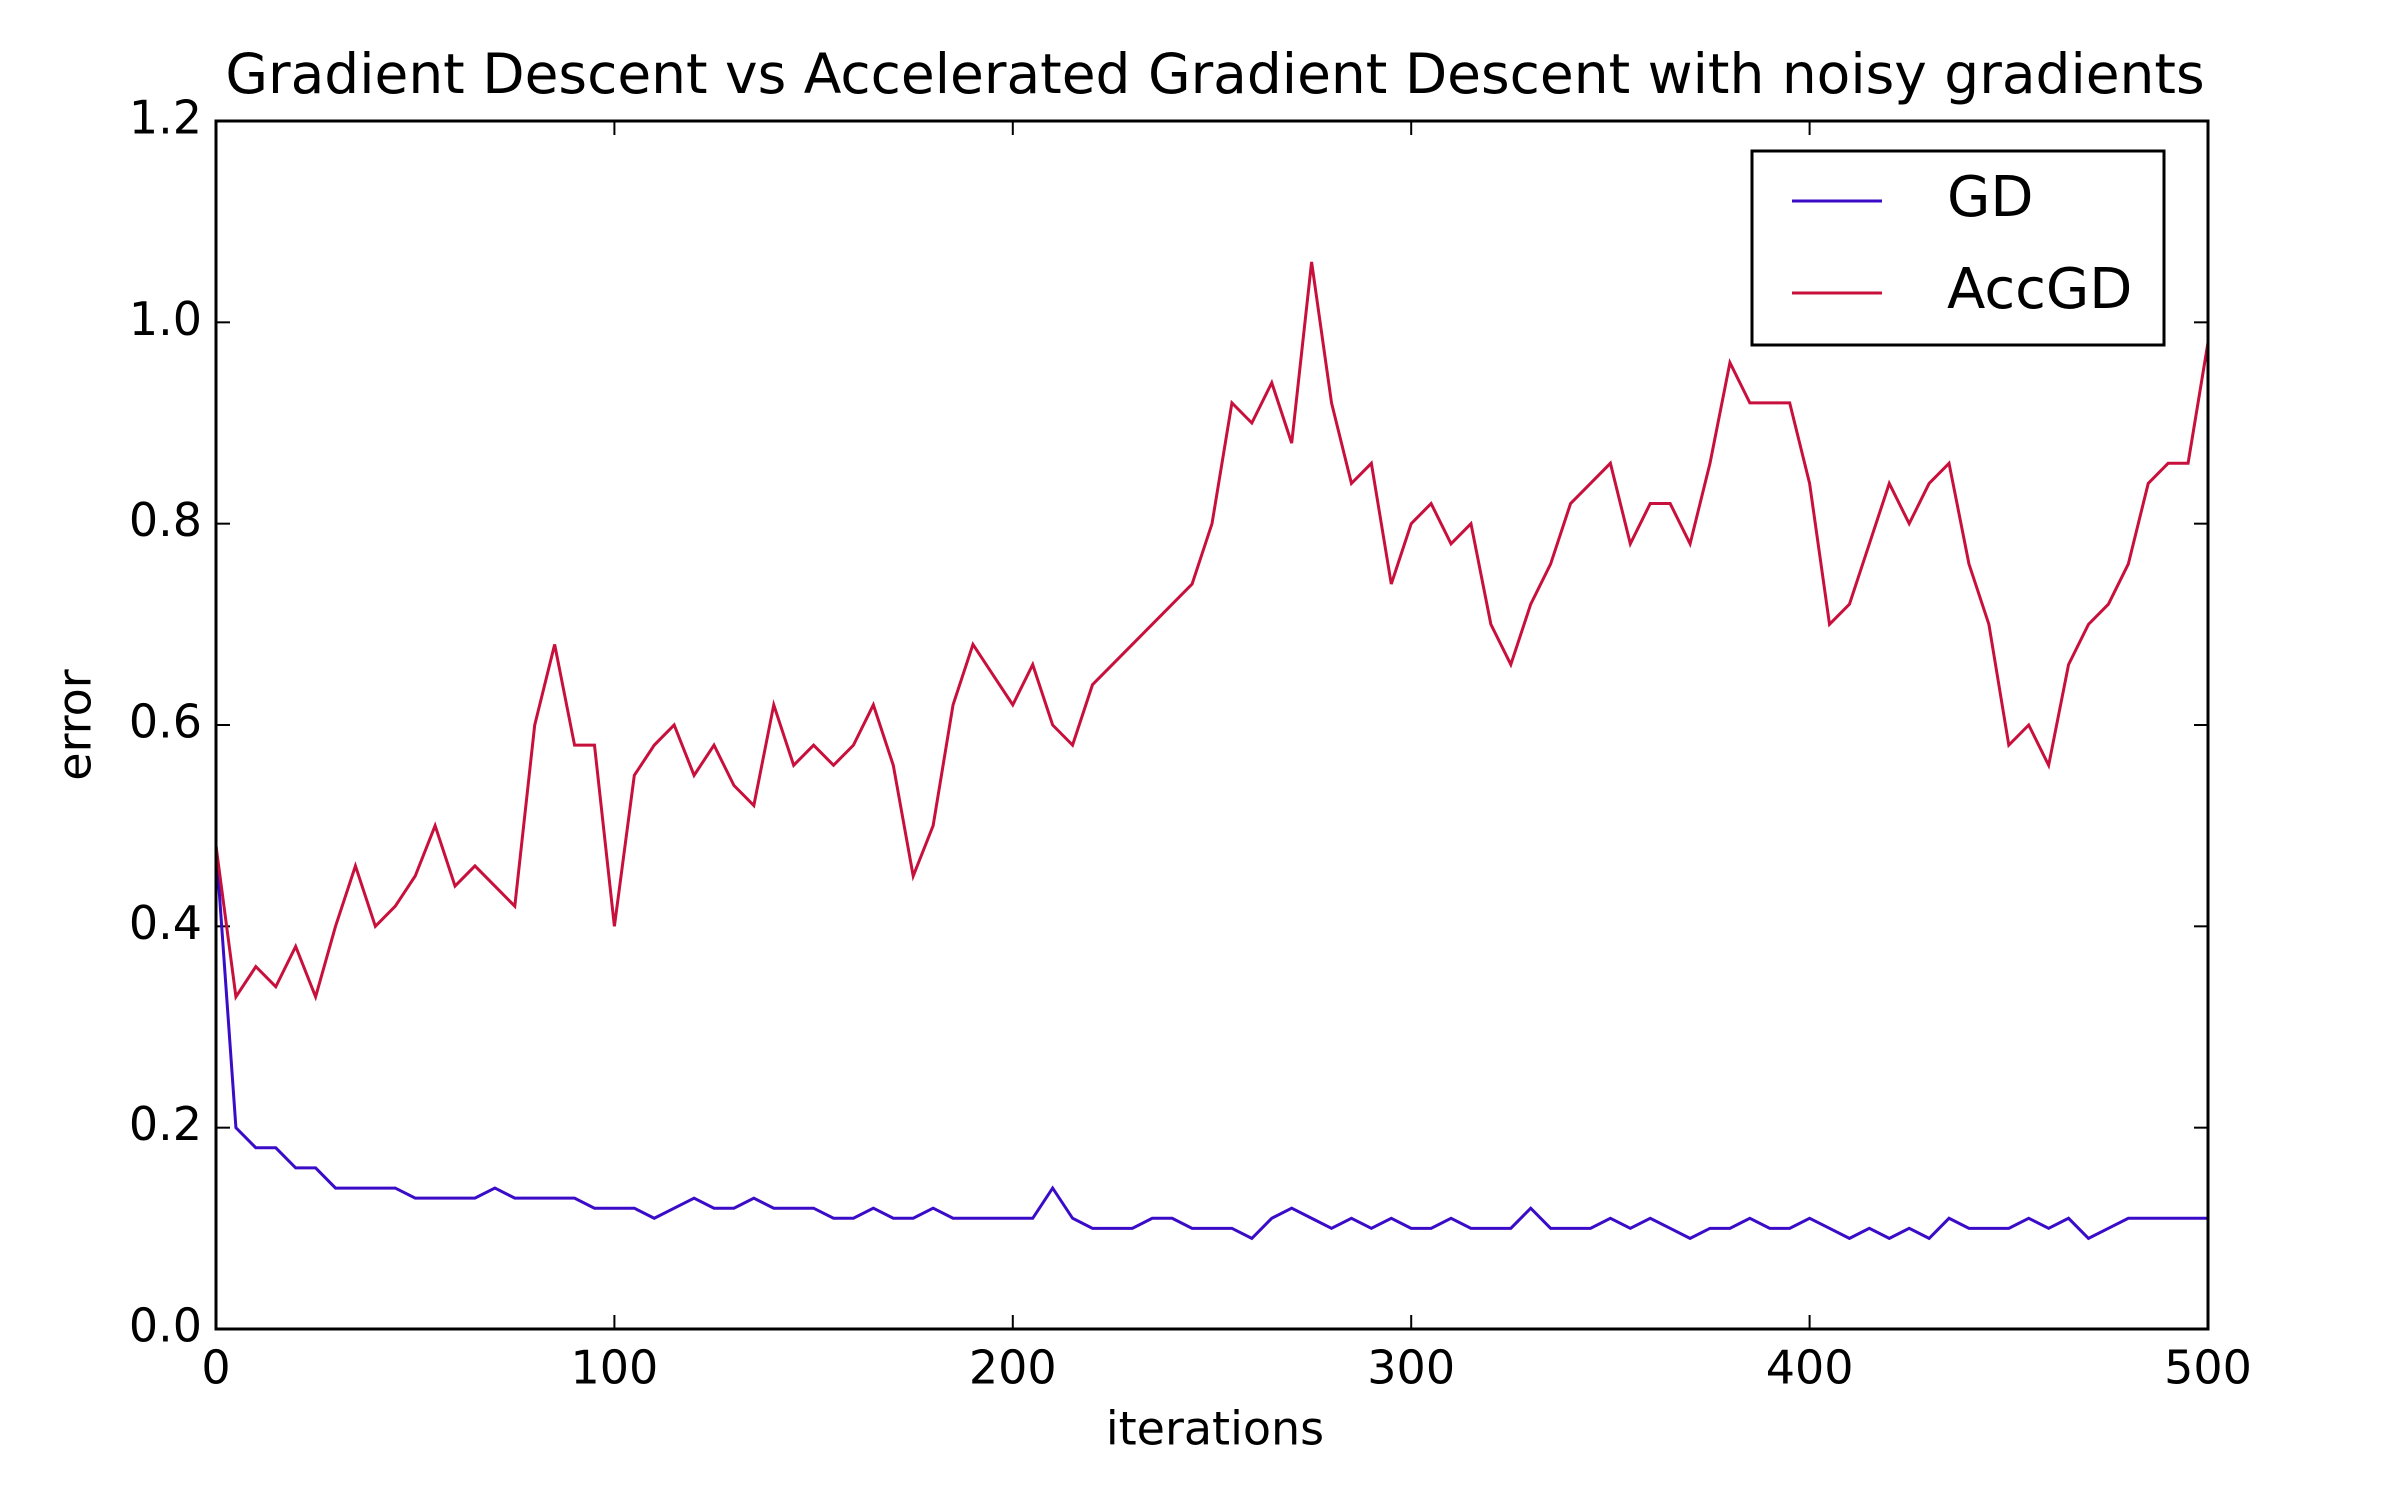 The height and width of the screenshot is (1500, 2400). Describe the element at coordinates (1215, 1429) in the screenshot. I see `x-axis-label: iterations` at that location.